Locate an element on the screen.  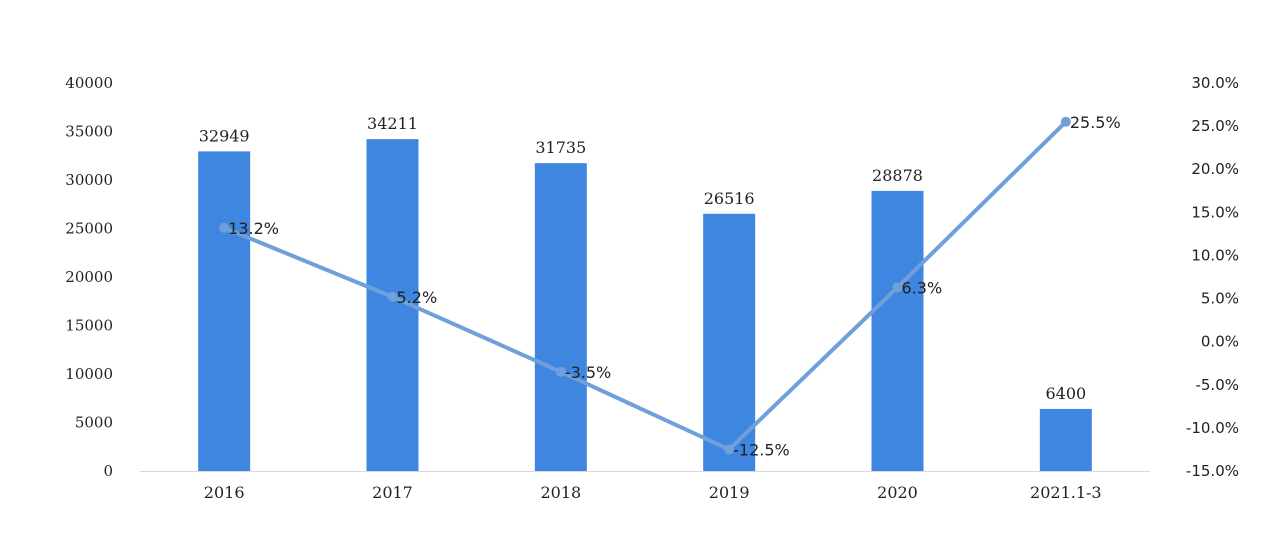
x-axis-labels: 2016 2017 2018 2019 2020 2021.1-3 is located at coordinates (653, 492).